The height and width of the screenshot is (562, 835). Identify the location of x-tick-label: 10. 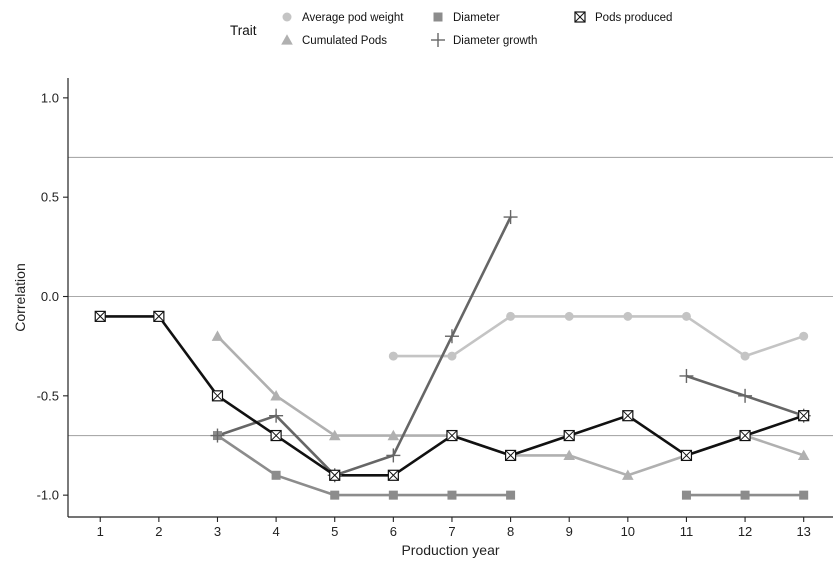
(628, 531).